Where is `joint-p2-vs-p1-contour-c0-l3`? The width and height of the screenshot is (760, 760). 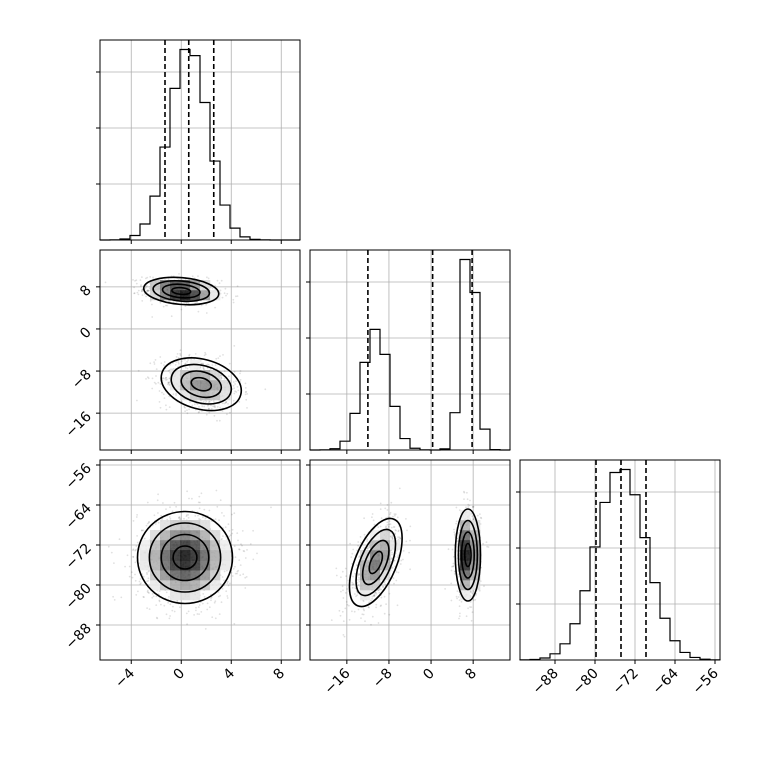 joint-p2-vs-p1-contour-c0-l3 is located at coordinates (375, 562).